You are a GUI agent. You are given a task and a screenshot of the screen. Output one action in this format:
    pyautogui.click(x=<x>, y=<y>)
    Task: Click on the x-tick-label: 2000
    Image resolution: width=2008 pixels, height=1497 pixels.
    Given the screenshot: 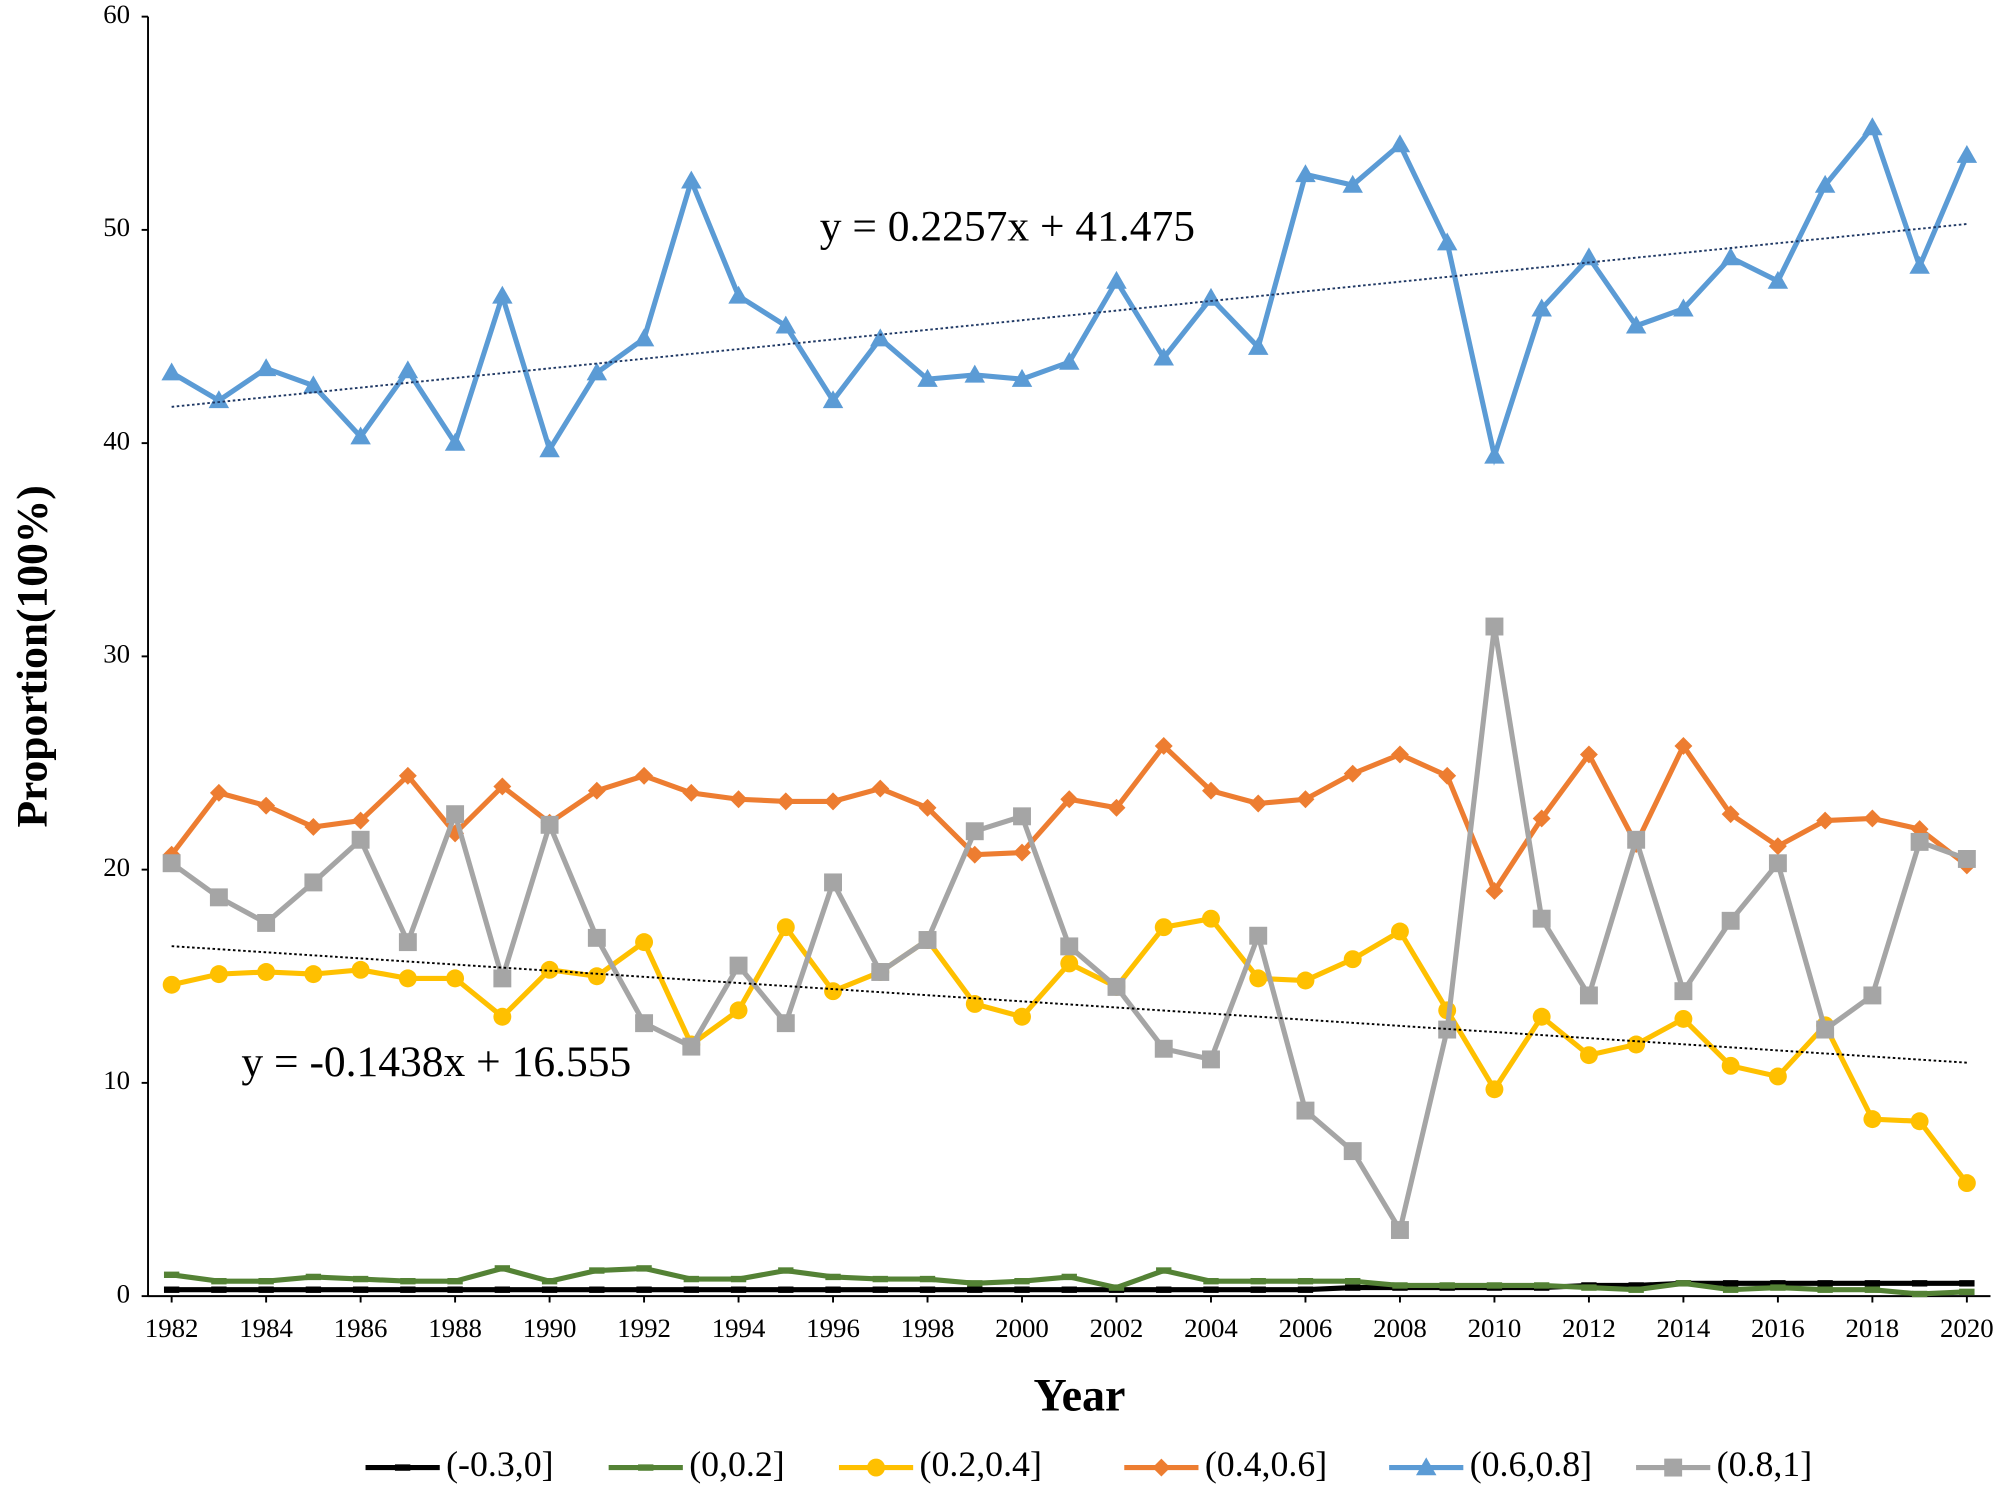 What is the action you would take?
    pyautogui.click(x=1022, y=1328)
    